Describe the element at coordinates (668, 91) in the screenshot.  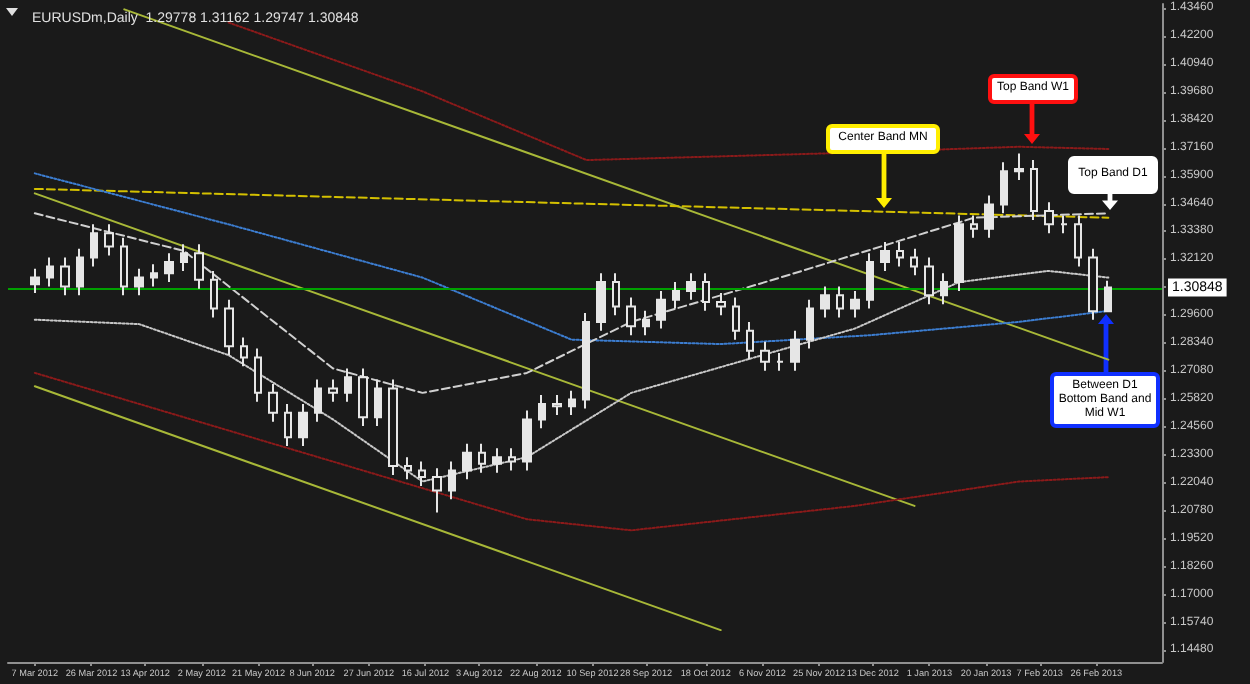
I see `line-series` at that location.